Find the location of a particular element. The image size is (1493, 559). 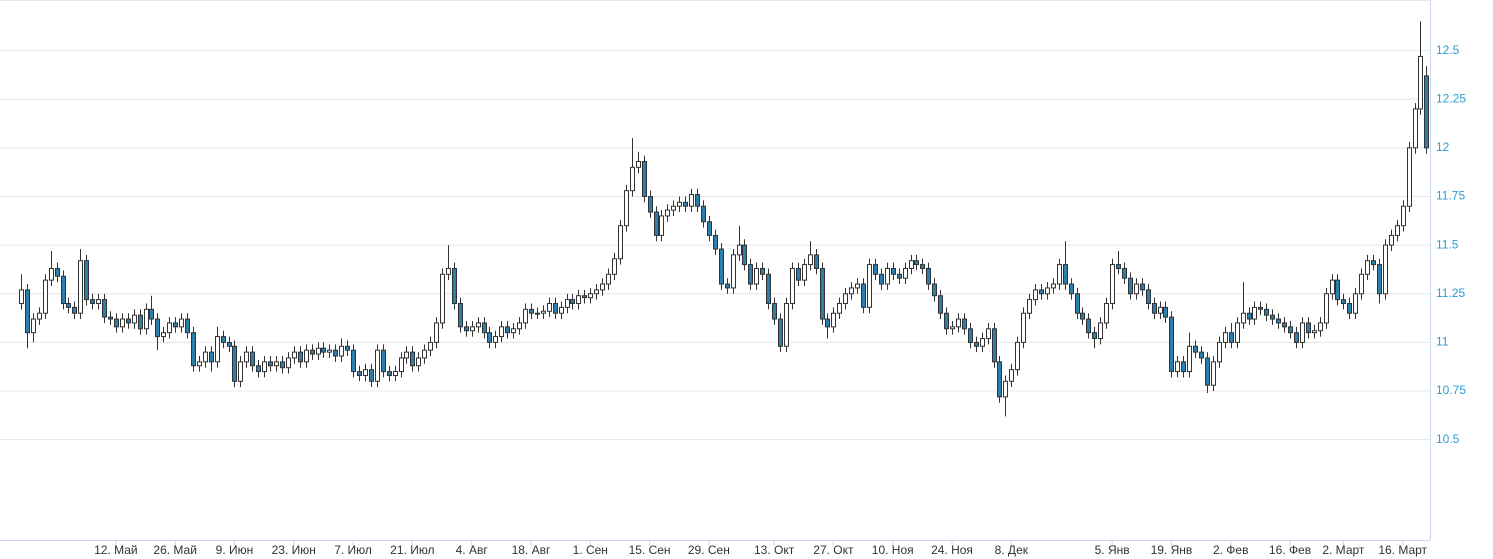

y-tick-label: 11.75 is located at coordinates (1450, 196).